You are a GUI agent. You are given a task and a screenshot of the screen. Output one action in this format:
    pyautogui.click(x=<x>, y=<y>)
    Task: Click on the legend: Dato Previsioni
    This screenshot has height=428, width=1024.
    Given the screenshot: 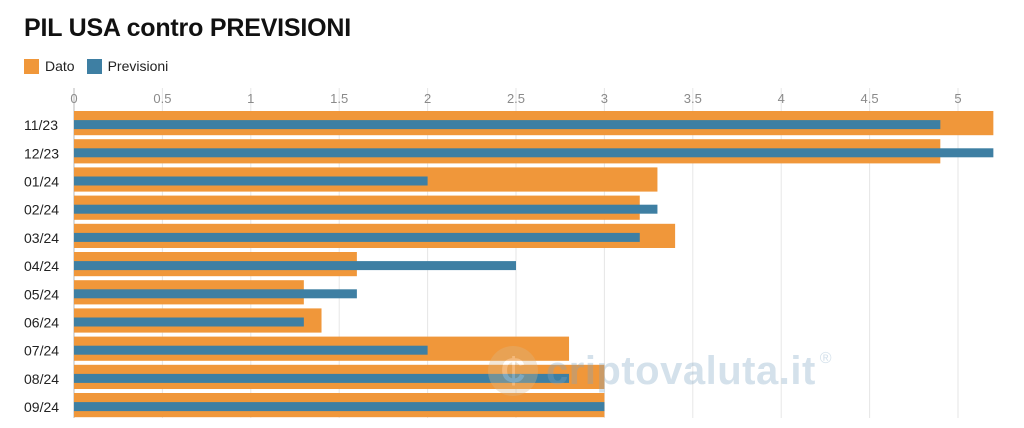 What is the action you would take?
    pyautogui.click(x=102, y=66)
    